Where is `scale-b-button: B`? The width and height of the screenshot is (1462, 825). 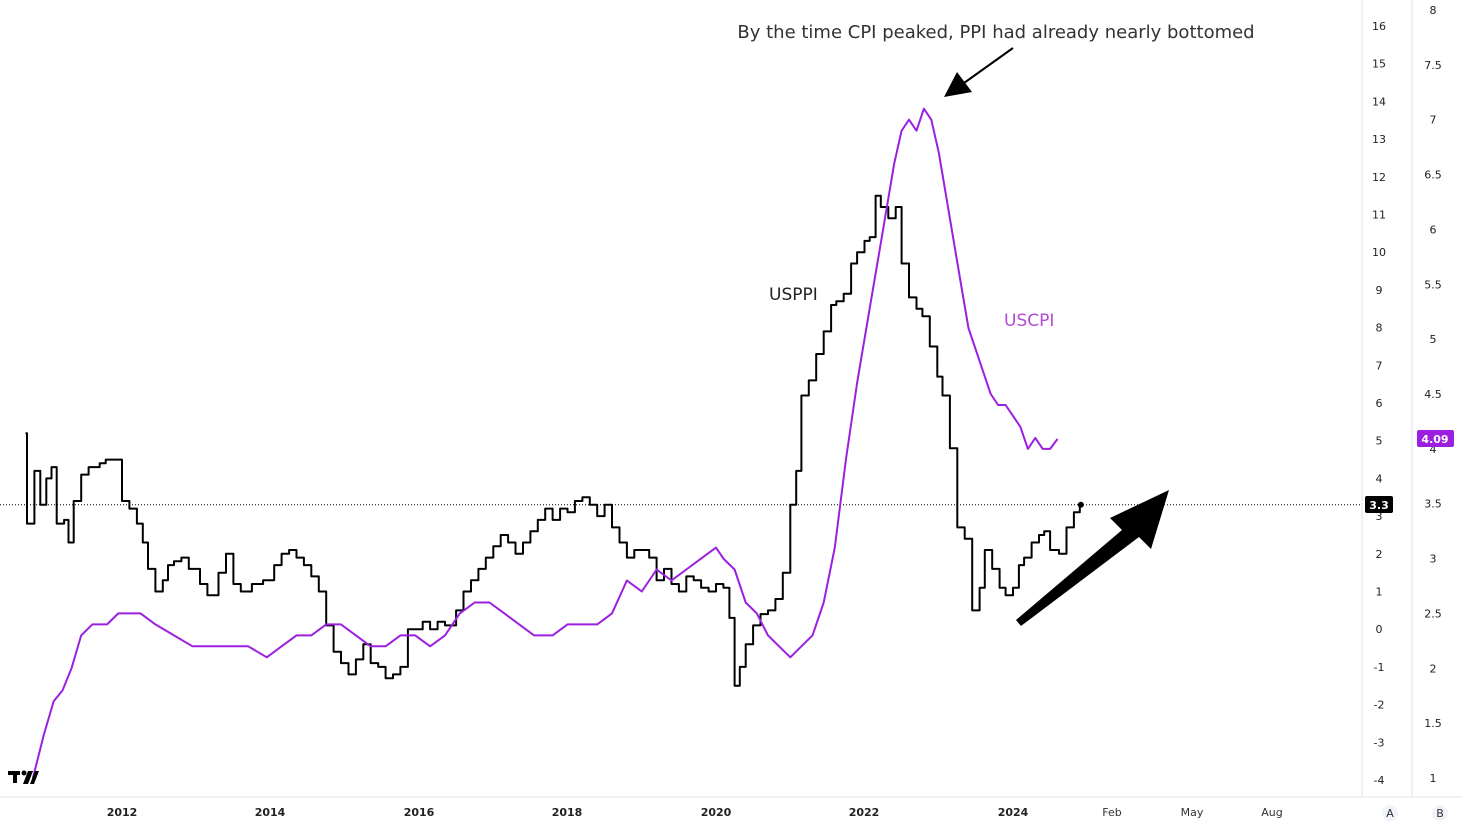
scale-b-button: B is located at coordinates (1440, 813).